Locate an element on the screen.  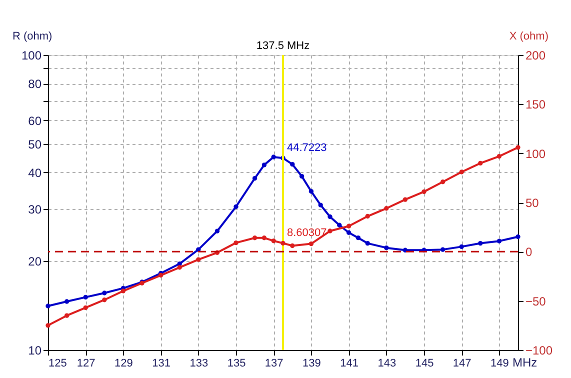
x-axis-title: MHz is located at coordinates (525, 363).